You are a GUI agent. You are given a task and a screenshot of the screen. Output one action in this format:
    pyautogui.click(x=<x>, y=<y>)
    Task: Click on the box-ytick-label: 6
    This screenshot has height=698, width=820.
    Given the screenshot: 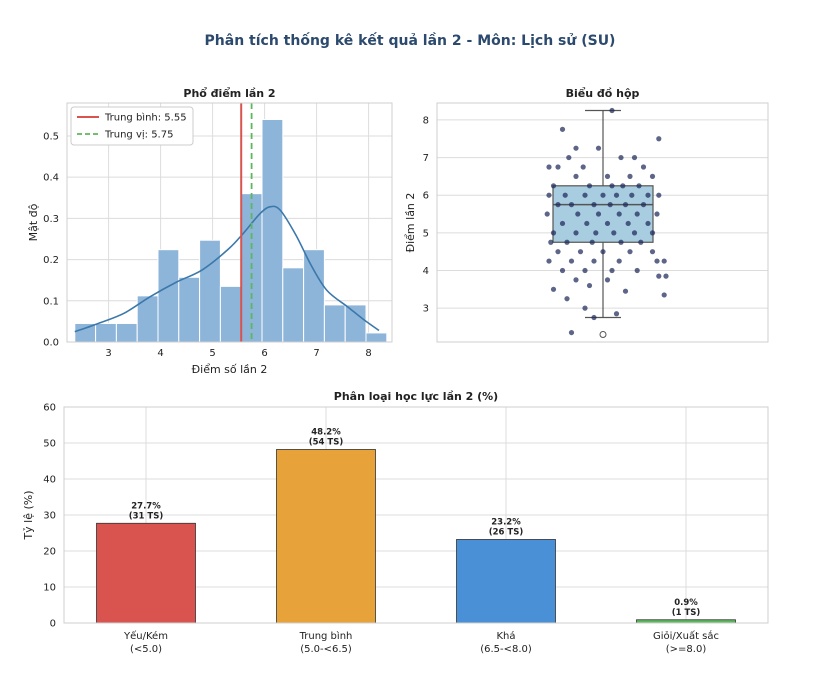 What is the action you would take?
    pyautogui.click(x=426, y=196)
    